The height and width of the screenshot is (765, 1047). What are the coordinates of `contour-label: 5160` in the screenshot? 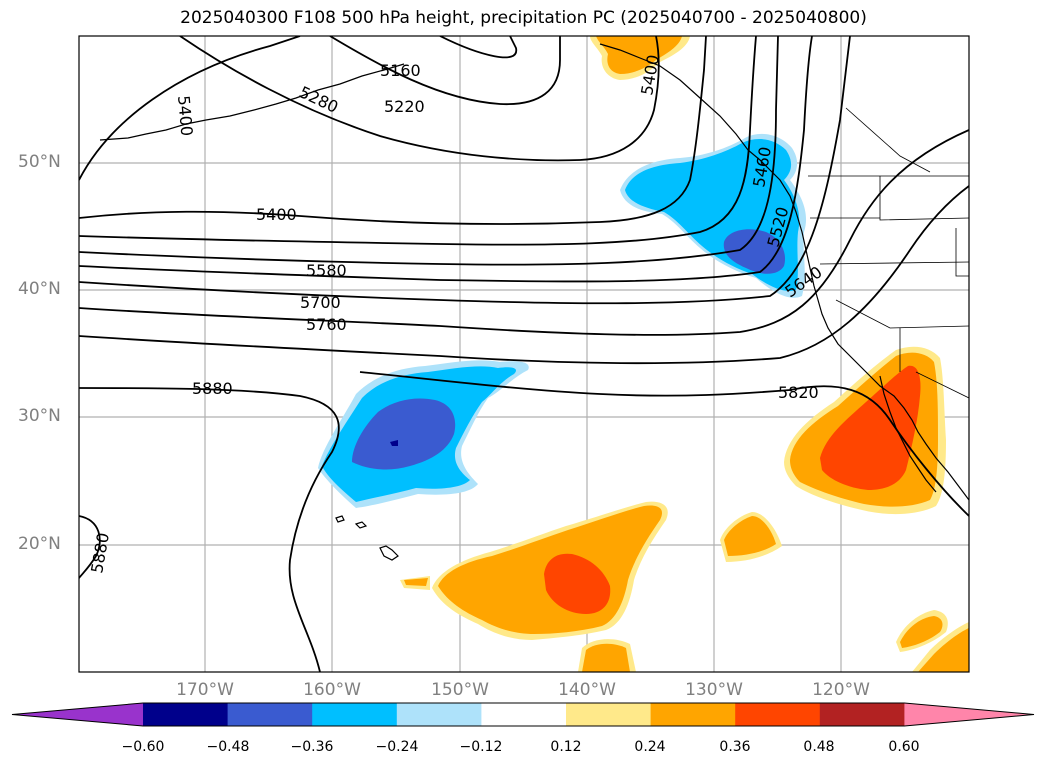 It's located at (400, 70).